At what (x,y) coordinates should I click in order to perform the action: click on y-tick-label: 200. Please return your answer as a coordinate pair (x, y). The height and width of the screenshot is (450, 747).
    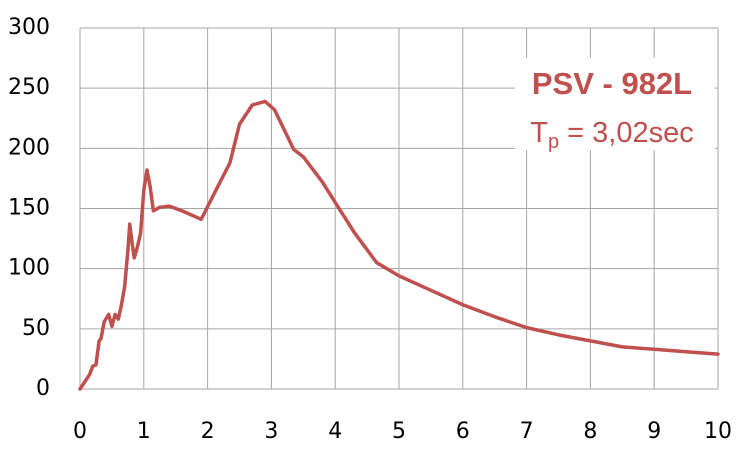
    Looking at the image, I should click on (29, 147).